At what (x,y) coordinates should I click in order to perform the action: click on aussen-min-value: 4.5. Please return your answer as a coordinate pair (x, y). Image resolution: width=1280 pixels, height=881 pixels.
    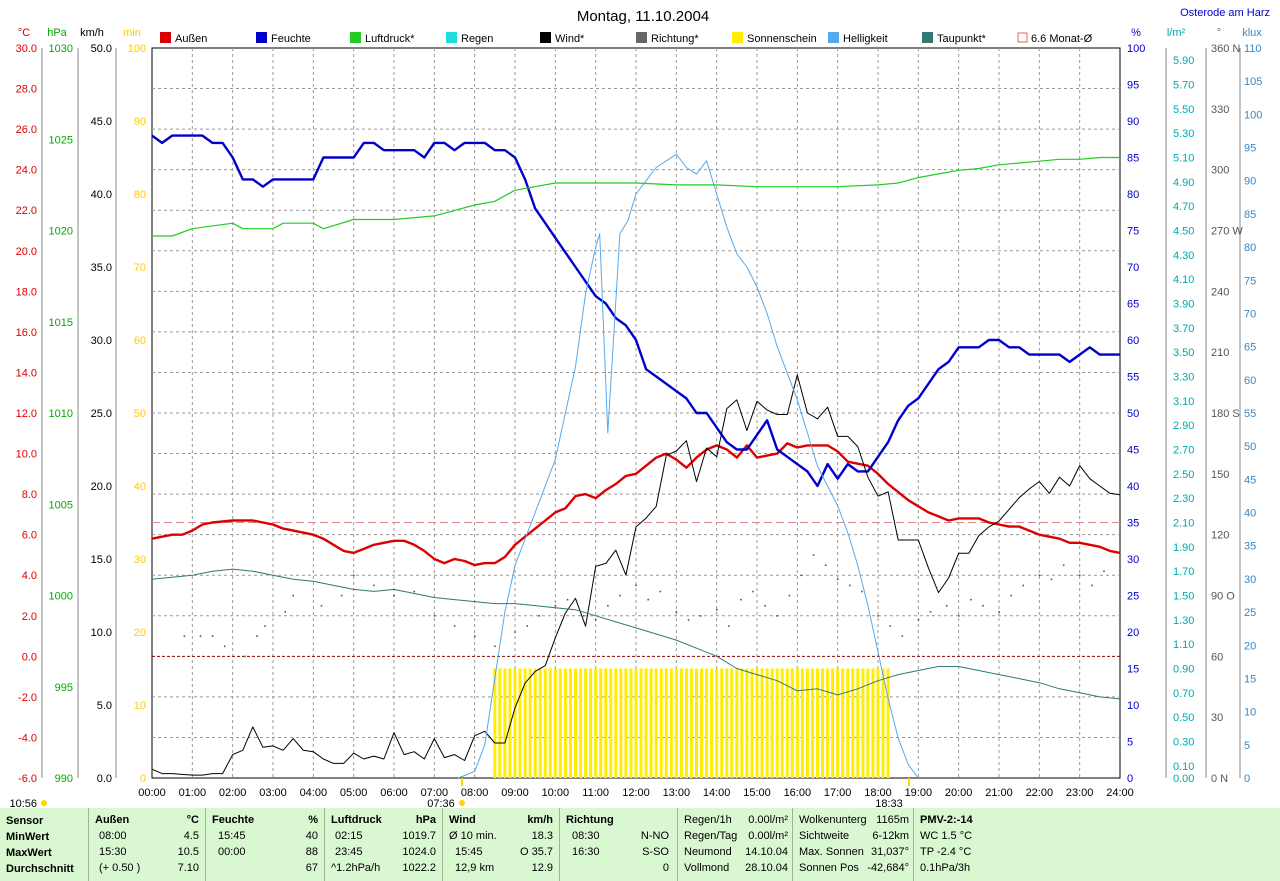
    Looking at the image, I should click on (191, 836).